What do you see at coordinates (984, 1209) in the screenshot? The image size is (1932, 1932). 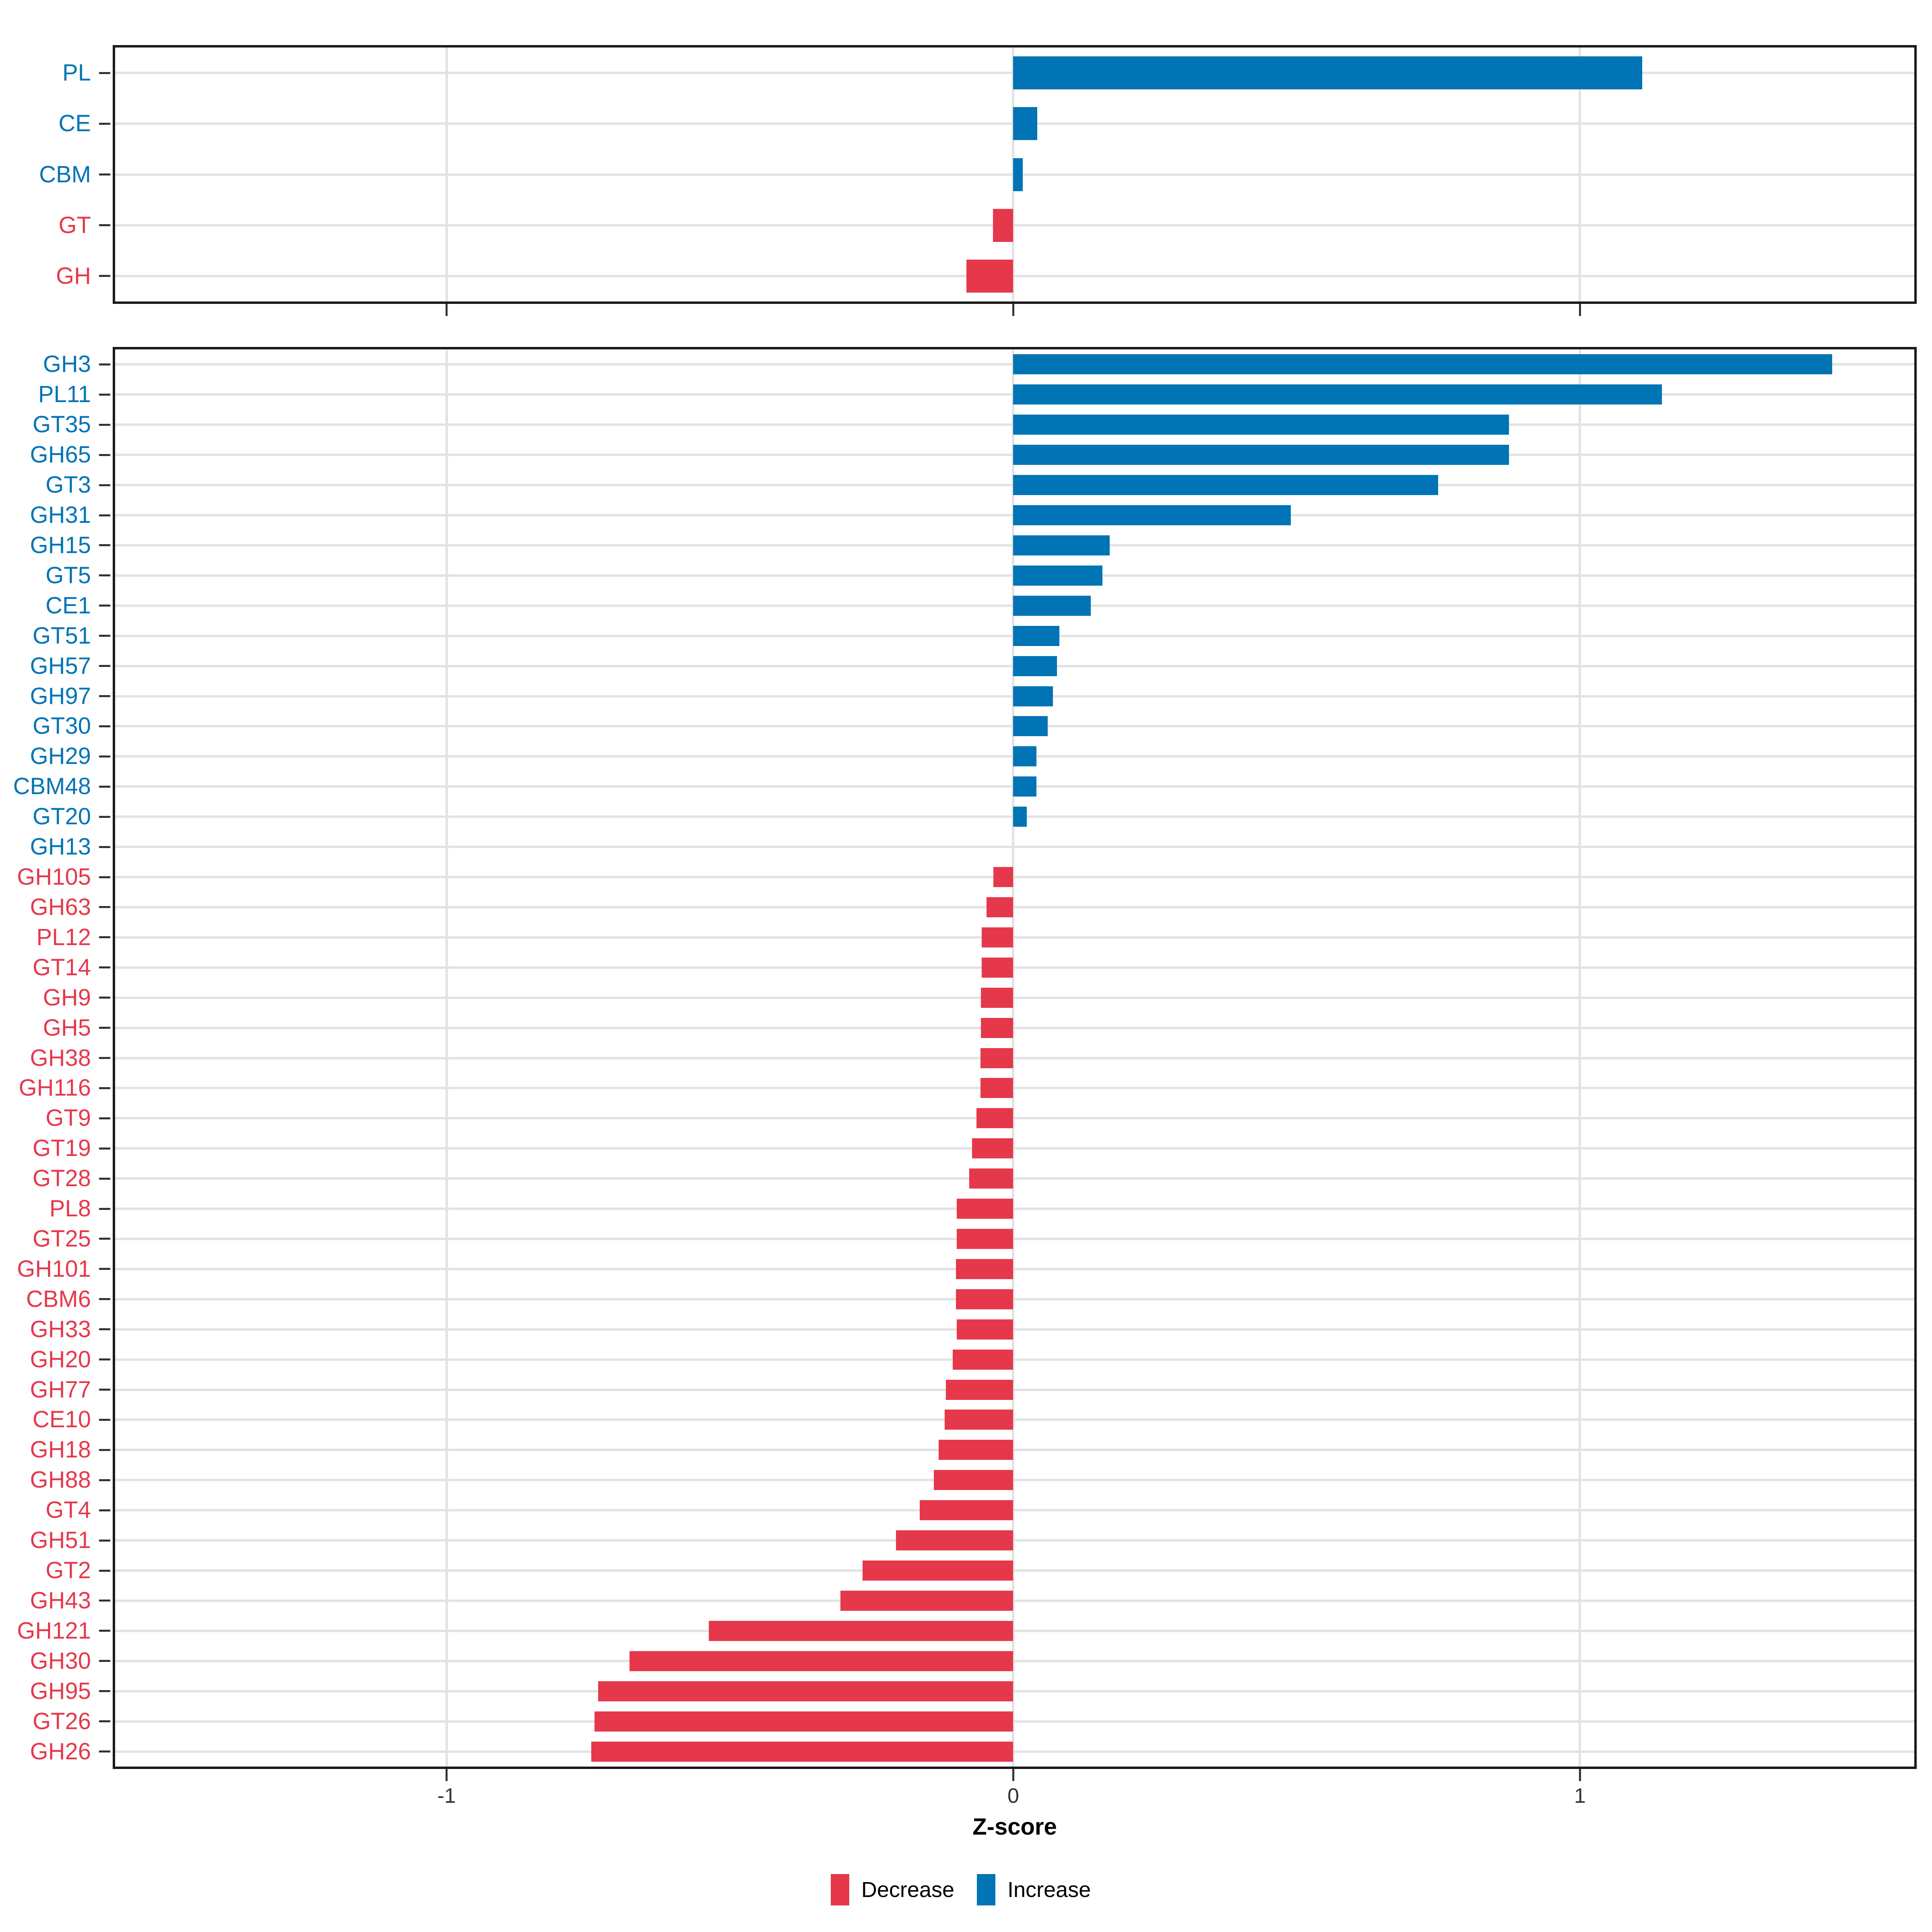 I see `bar-PL8` at bounding box center [984, 1209].